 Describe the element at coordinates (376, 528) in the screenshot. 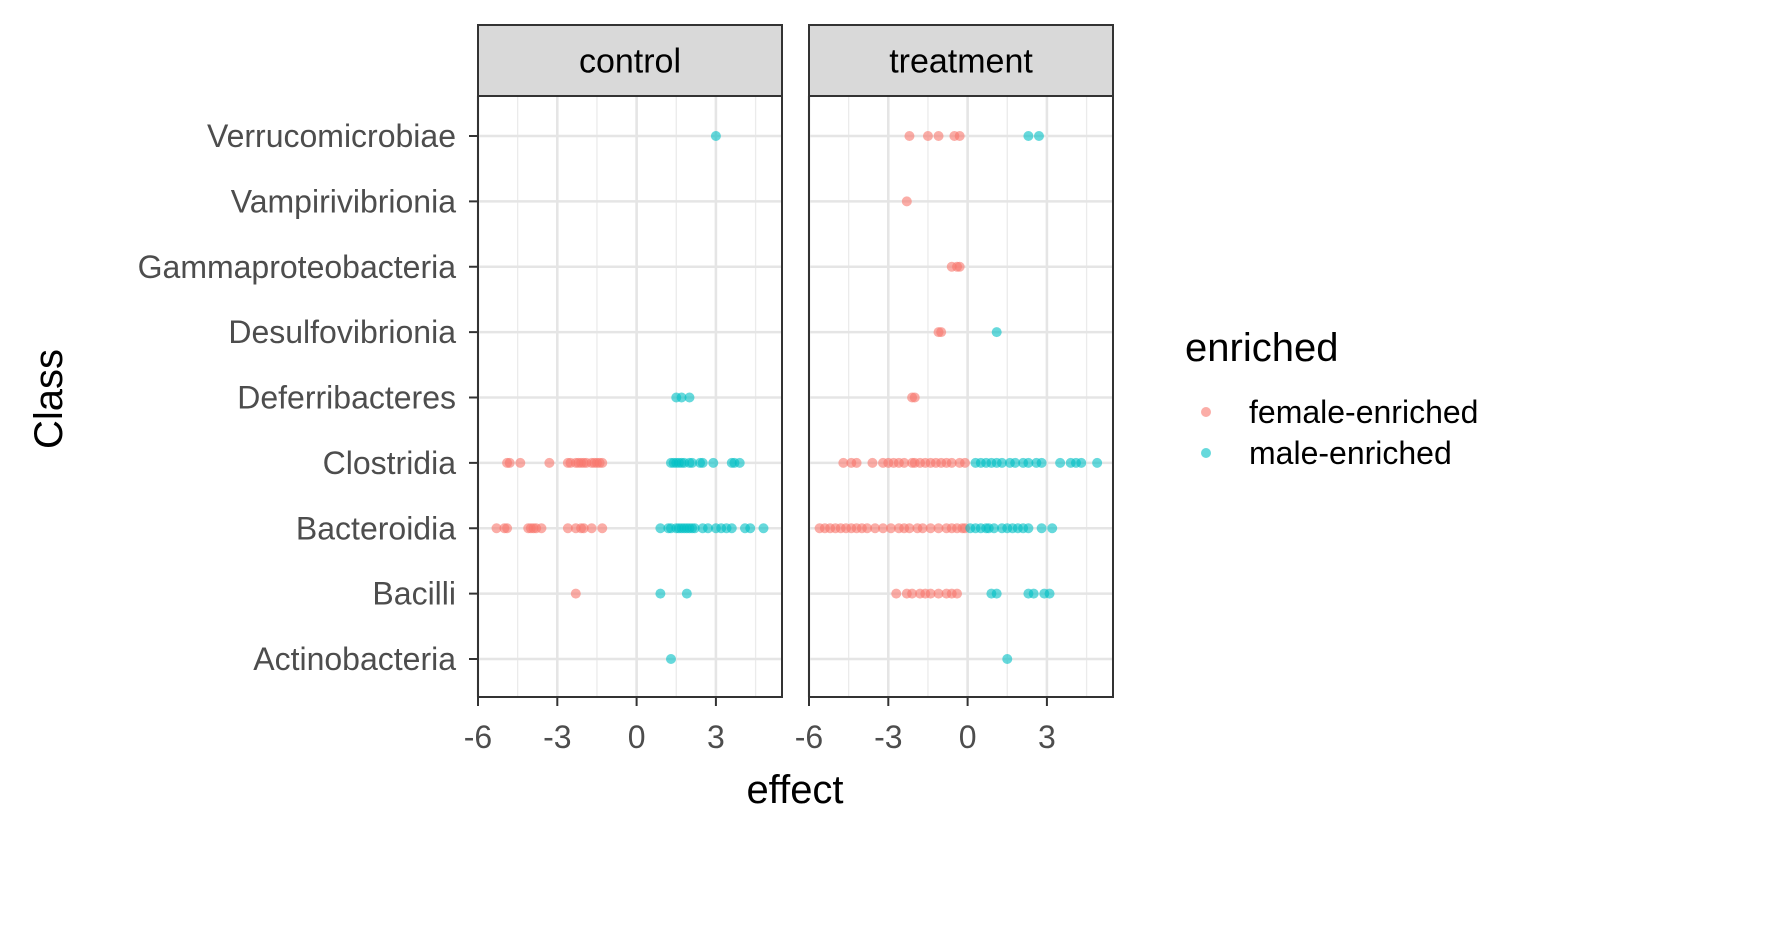

I see `y-tick-label: Bacteroidia` at that location.